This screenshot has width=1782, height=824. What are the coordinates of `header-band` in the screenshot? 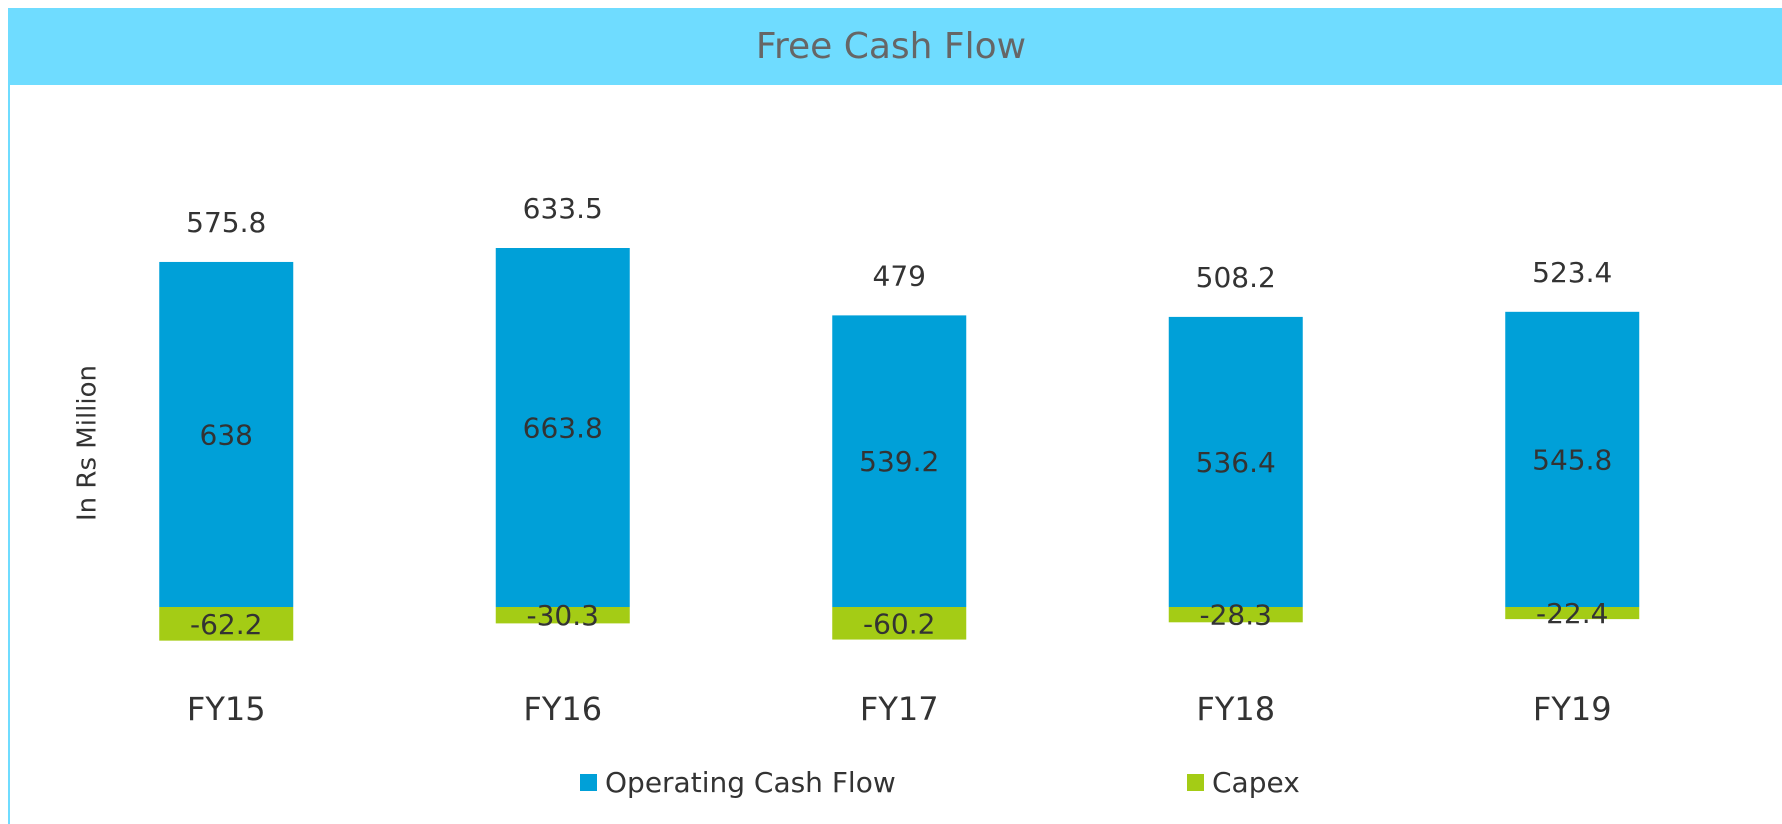 It's located at (895, 46).